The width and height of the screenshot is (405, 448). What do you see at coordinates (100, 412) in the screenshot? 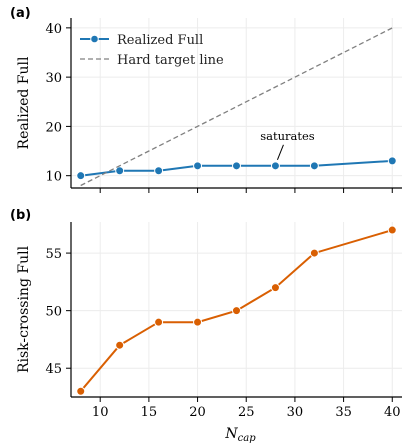
I see `x-tick-label: 10` at bounding box center [100, 412].